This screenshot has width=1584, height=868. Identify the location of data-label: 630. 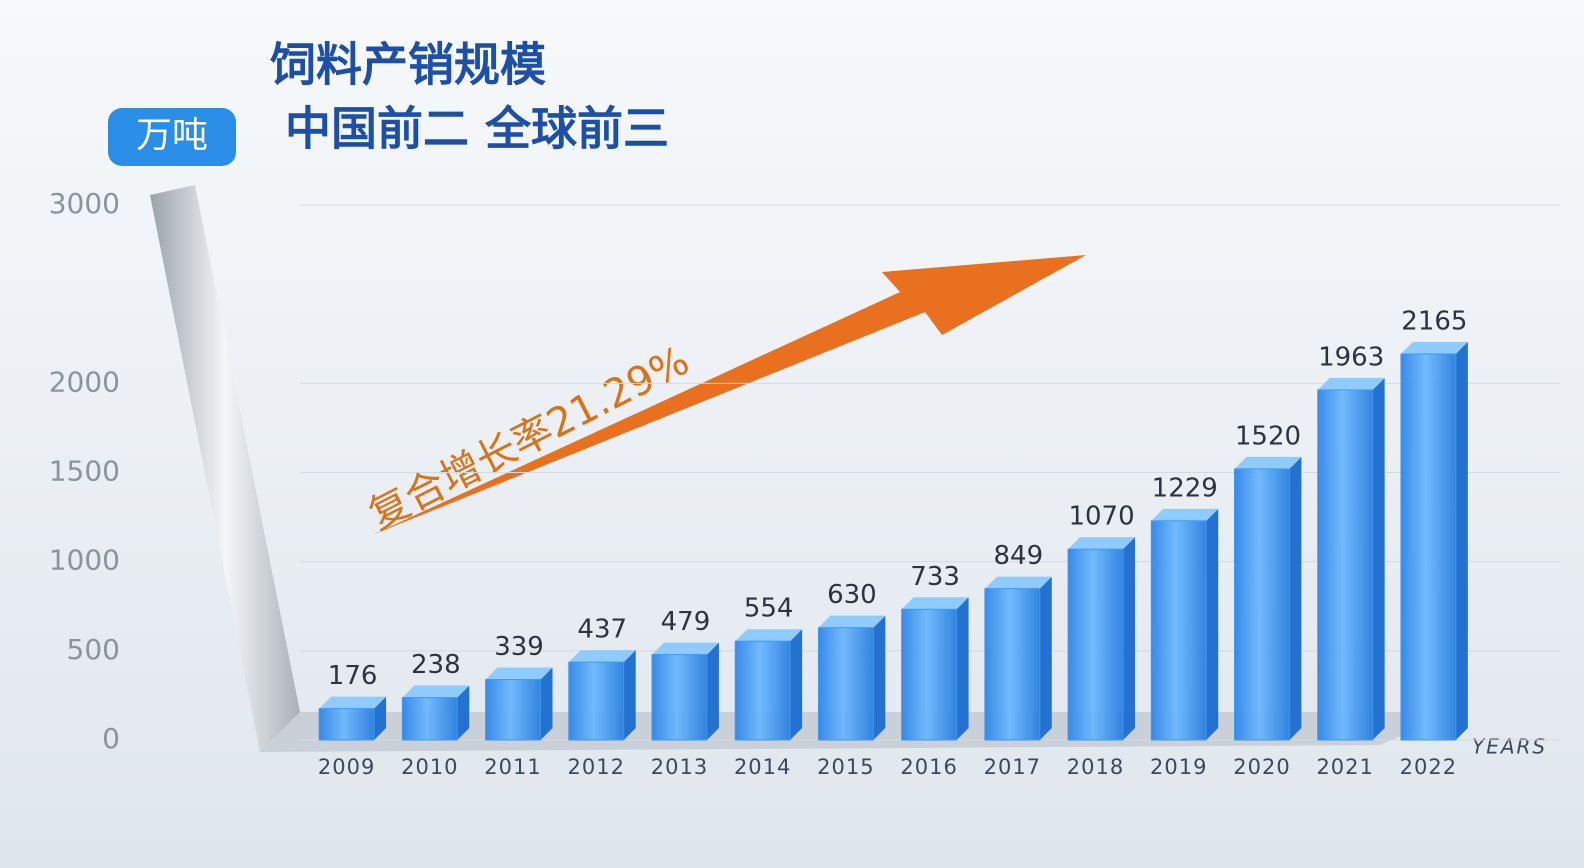
(852, 595).